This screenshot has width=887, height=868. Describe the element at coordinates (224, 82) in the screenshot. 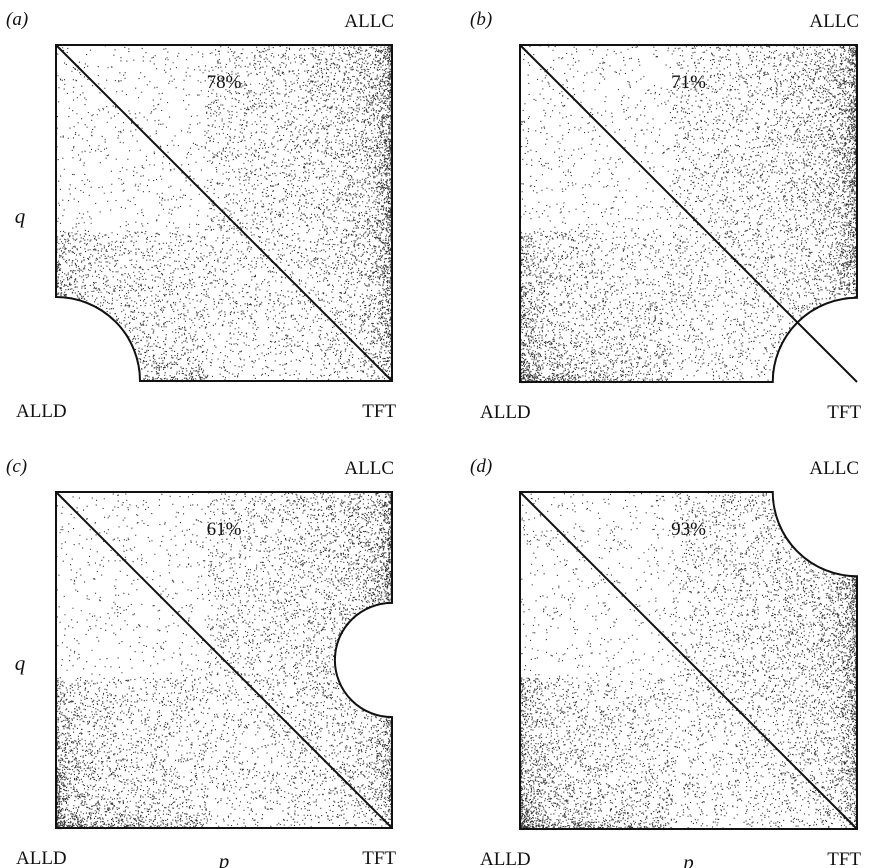

I see `percentage-annotation: 78%` at that location.